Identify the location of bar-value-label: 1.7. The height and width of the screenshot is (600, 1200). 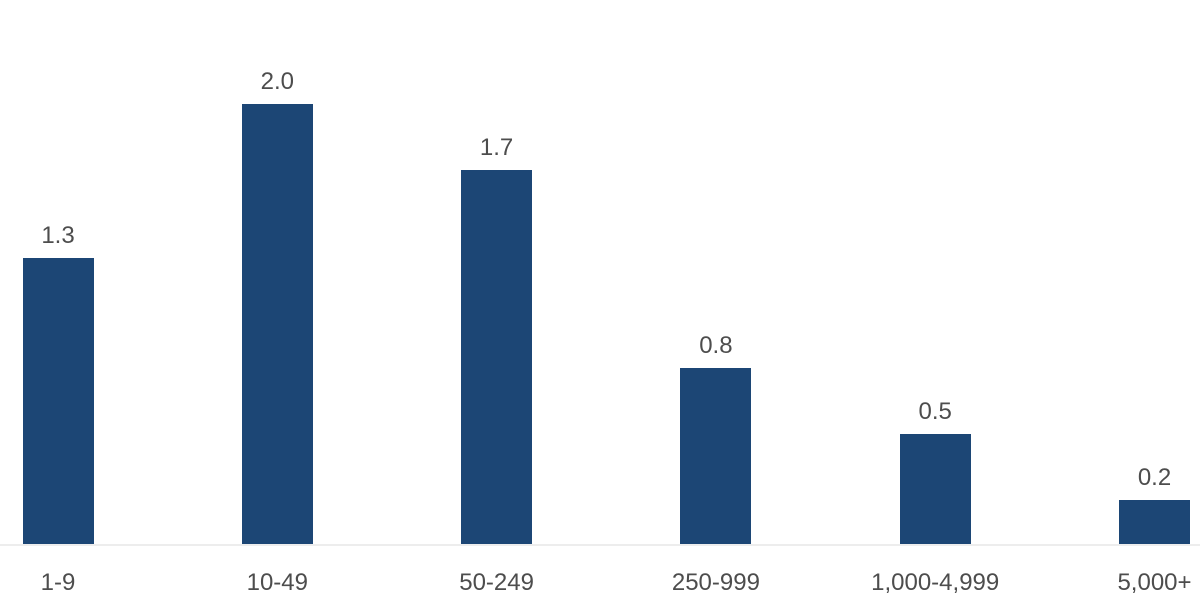
(496, 147).